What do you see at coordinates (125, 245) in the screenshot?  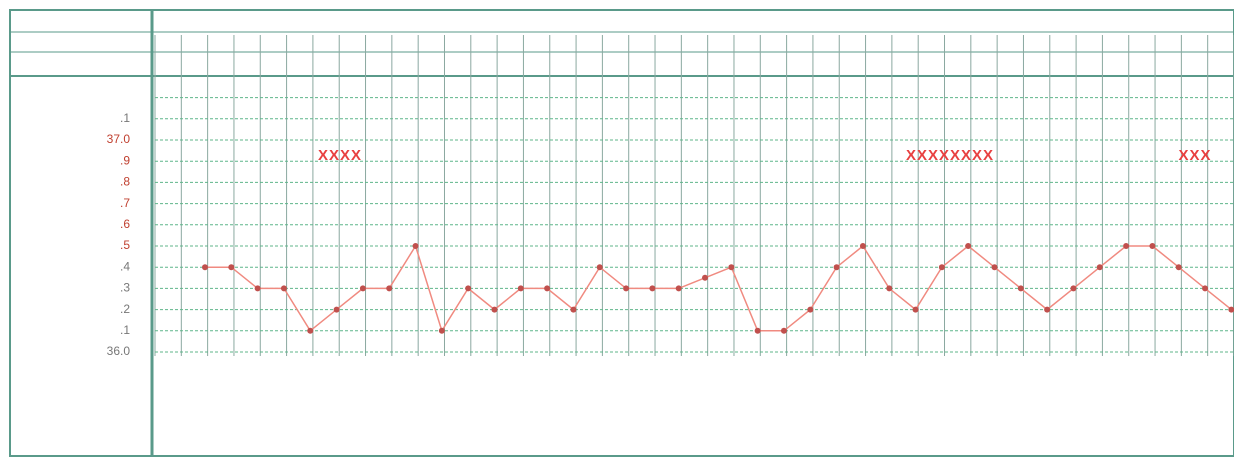 I see `y-tick-label: .5` at bounding box center [125, 245].